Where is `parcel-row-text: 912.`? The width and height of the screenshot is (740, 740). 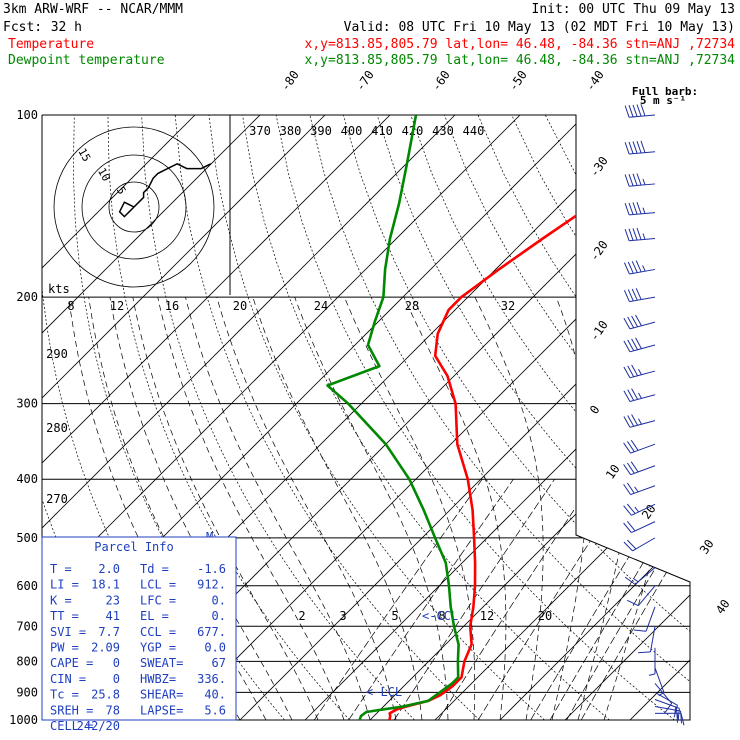
parcel-row-text: 912. is located at coordinates (211, 585).